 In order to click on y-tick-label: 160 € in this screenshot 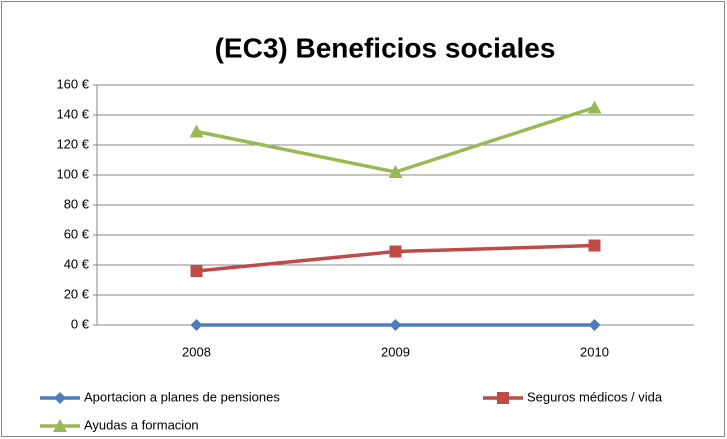, I will do `click(72, 83)`.